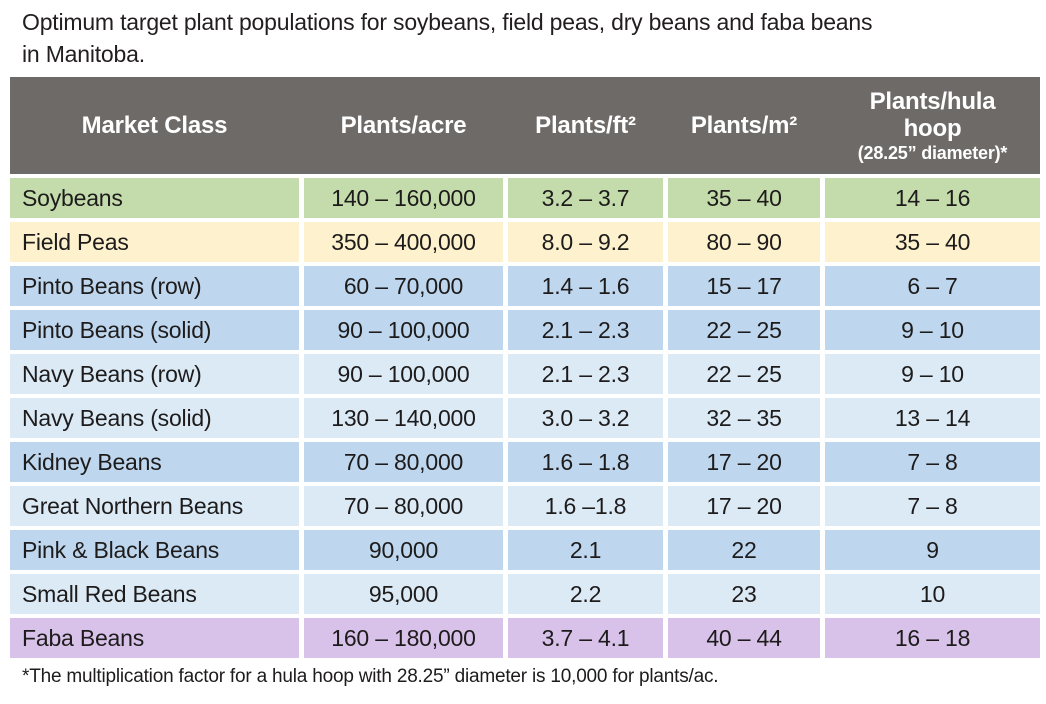 This screenshot has height=704, width=1046. Describe the element at coordinates (403, 418) in the screenshot. I see `cell-plants-per-acre: 130 – 140,000` at that location.